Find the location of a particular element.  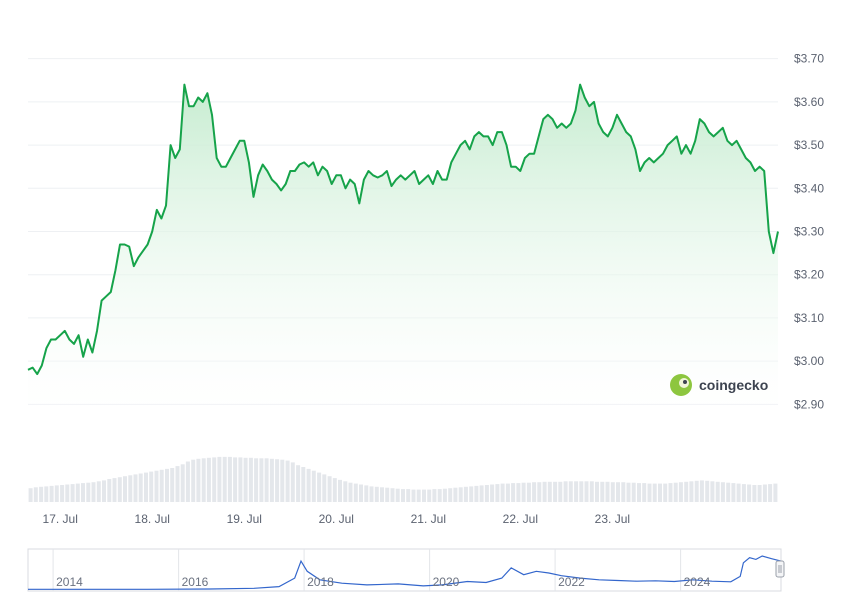

brand-name: coingecko is located at coordinates (733, 385).